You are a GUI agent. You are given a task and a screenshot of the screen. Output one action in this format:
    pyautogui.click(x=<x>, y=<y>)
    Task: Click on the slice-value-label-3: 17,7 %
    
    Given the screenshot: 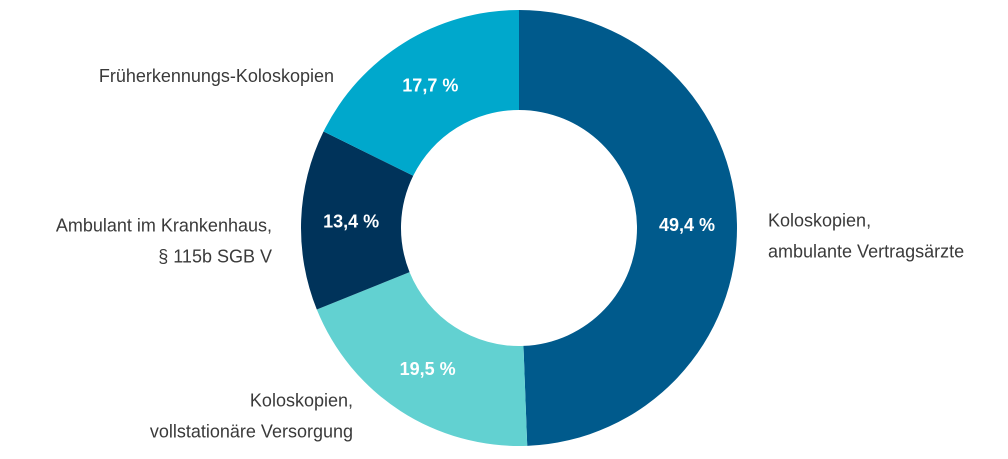 What is the action you would take?
    pyautogui.click(x=430, y=85)
    